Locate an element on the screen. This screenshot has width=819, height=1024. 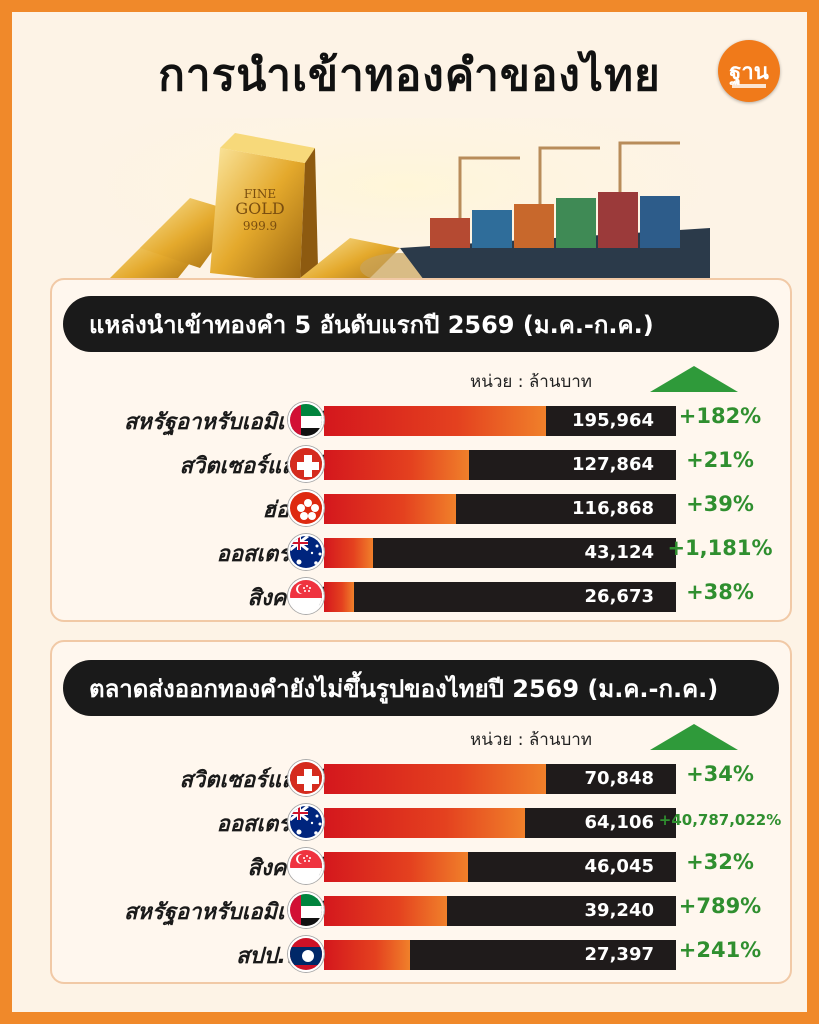
change-percent: +38% is located at coordinates (720, 592).